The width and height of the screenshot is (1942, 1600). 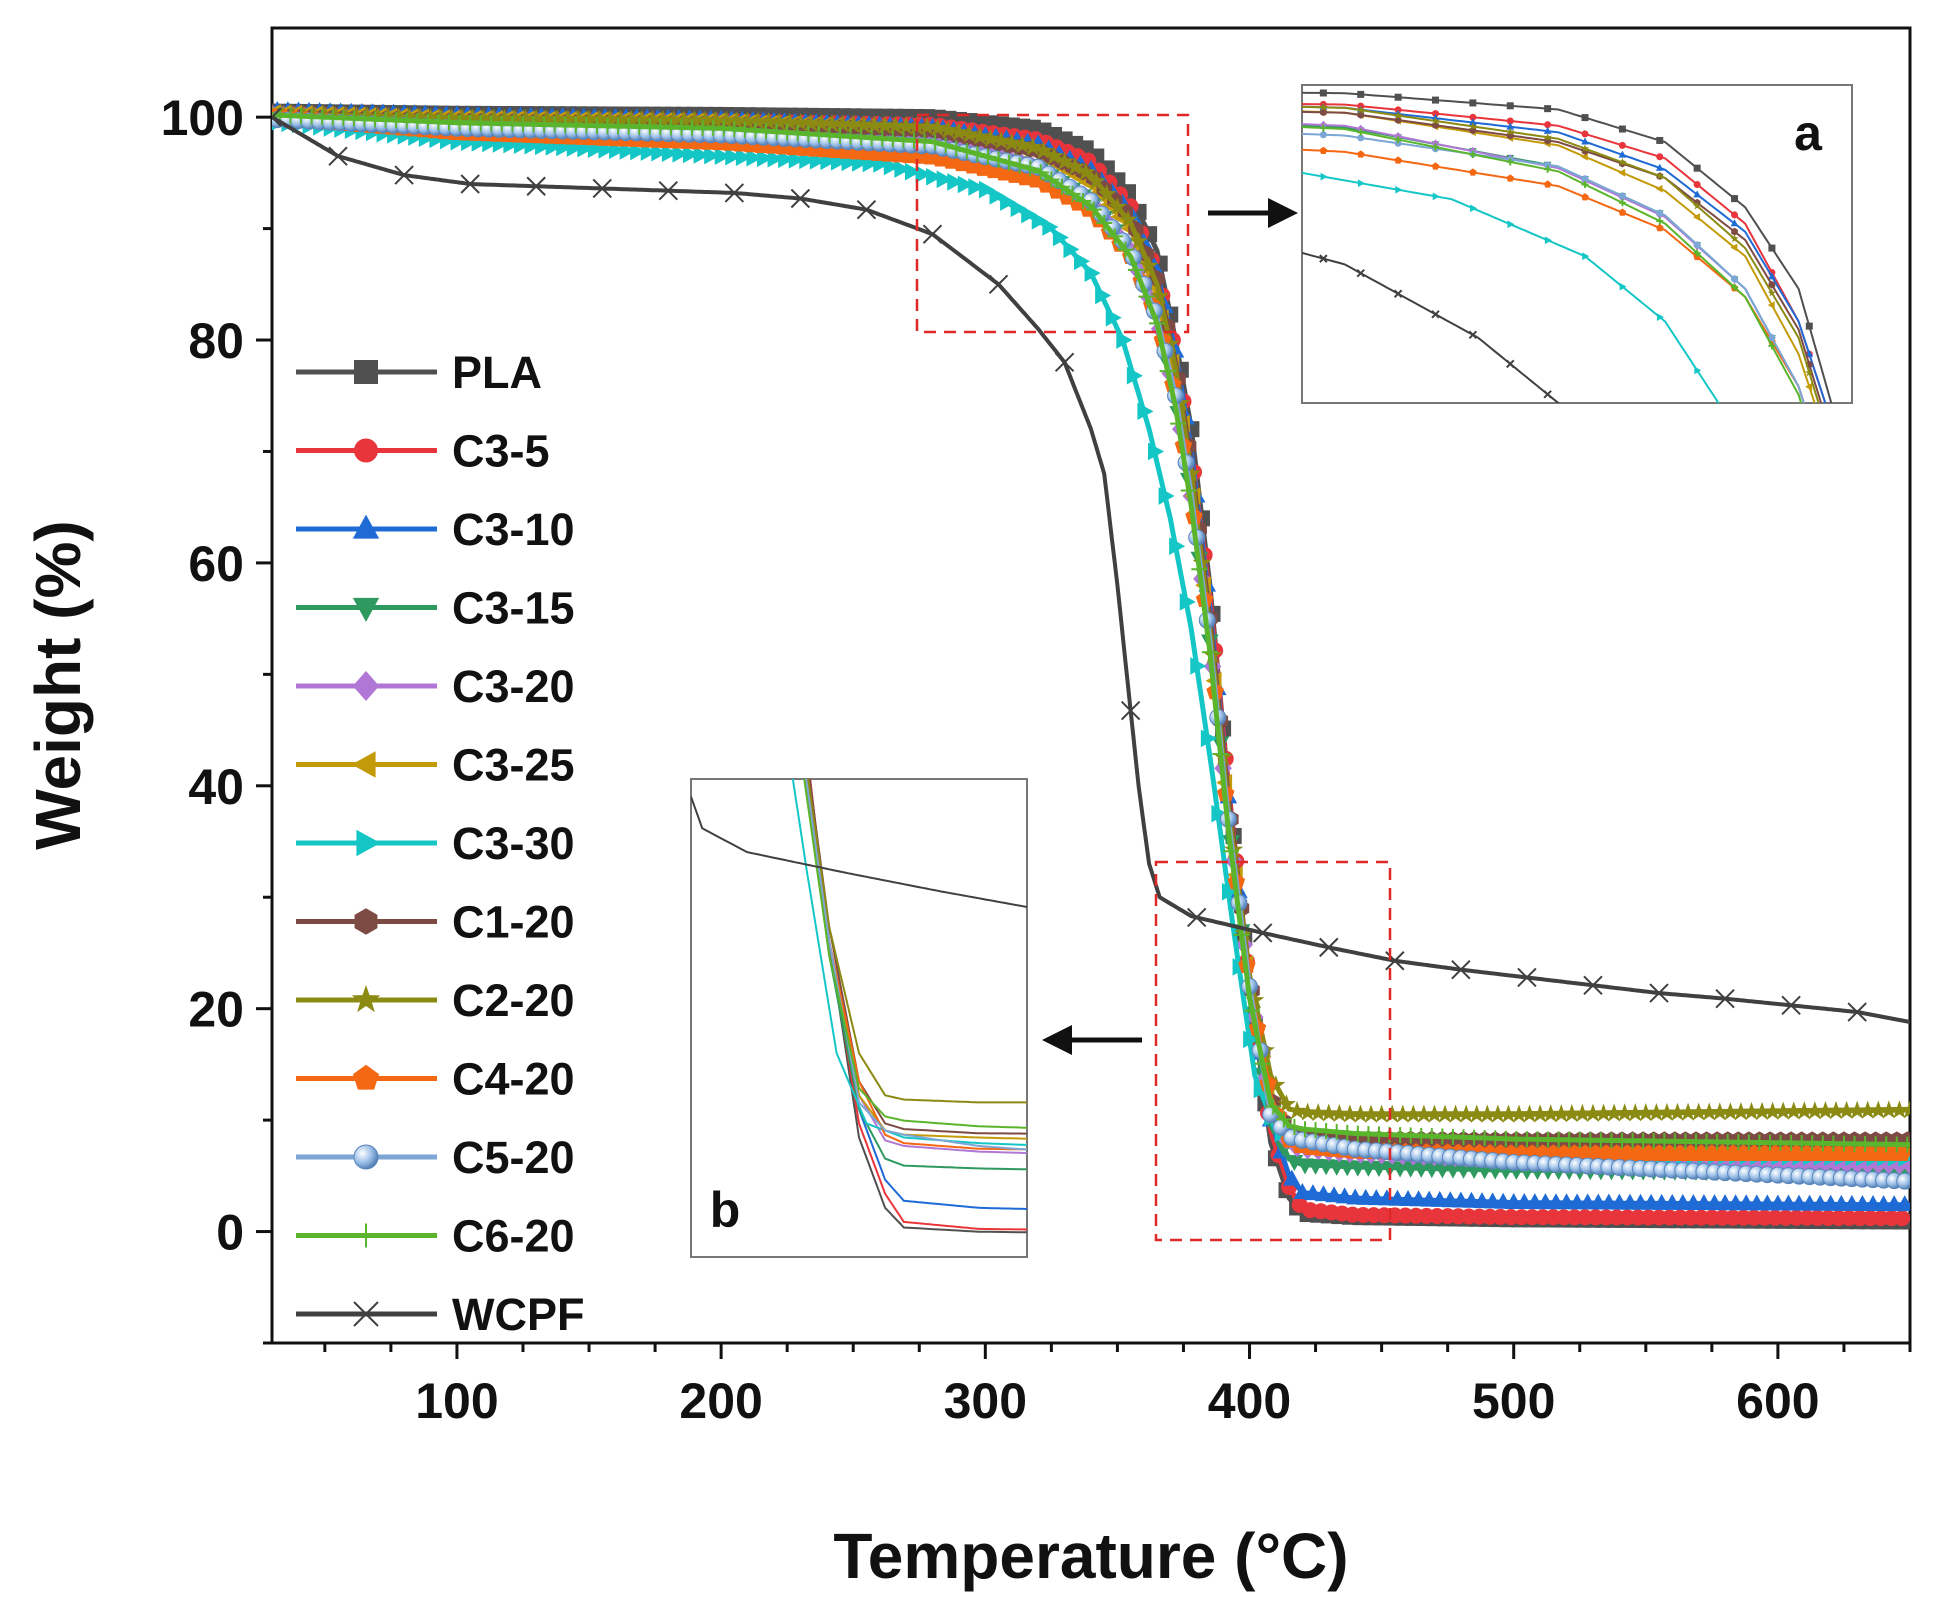 What do you see at coordinates (497, 372) in the screenshot?
I see `legend-label: PLA` at bounding box center [497, 372].